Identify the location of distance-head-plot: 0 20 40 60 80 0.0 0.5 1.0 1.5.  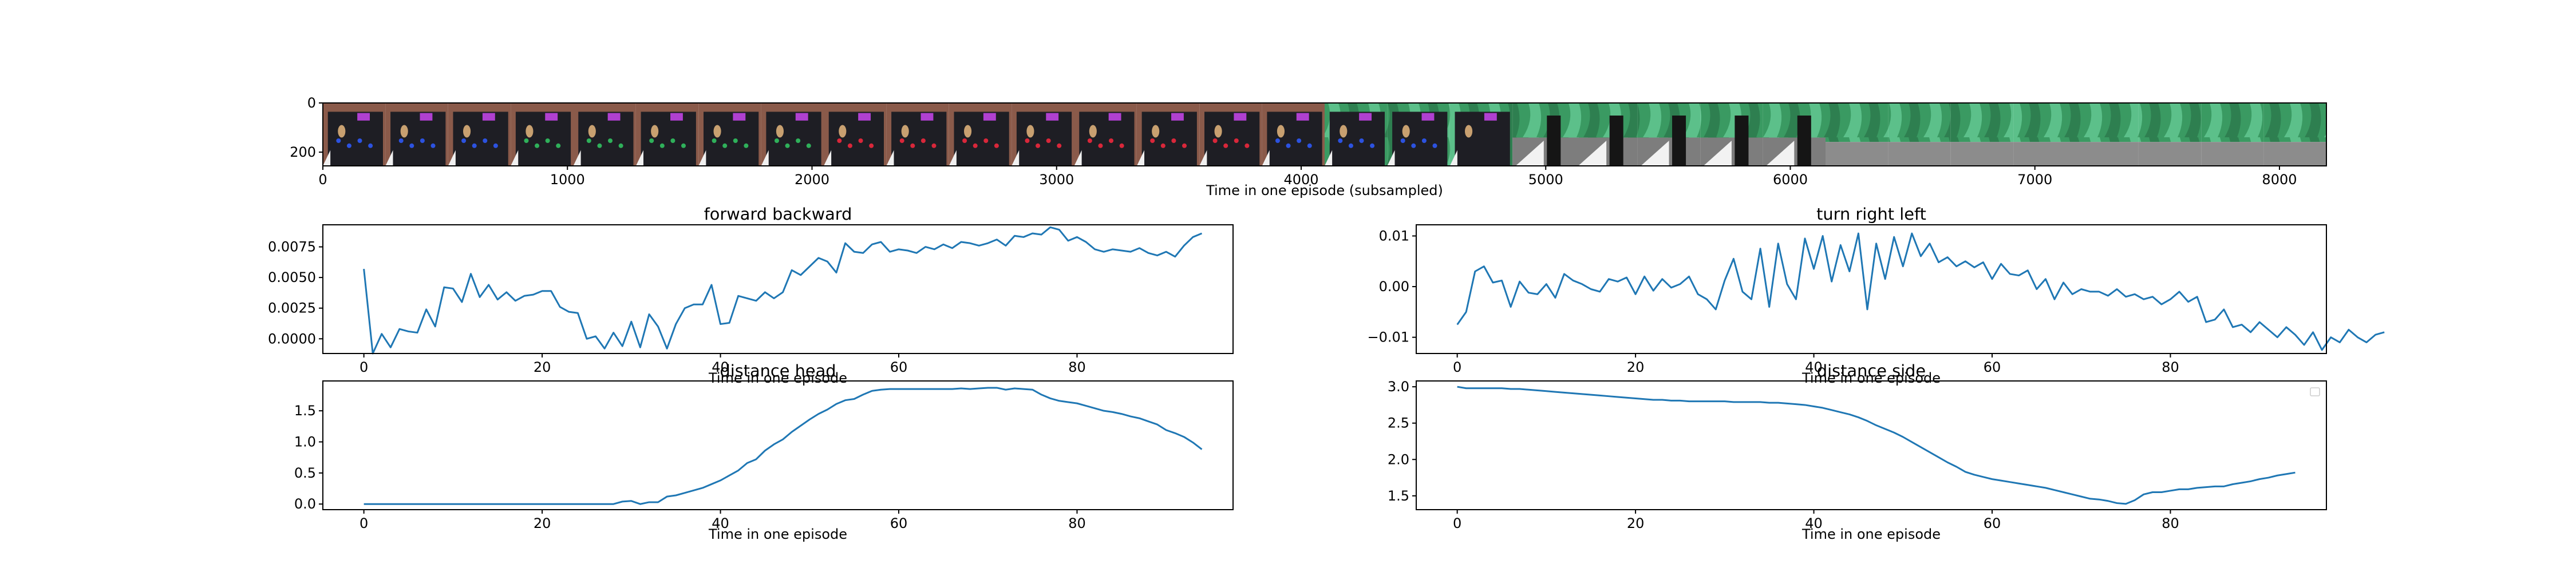
(748, 459).